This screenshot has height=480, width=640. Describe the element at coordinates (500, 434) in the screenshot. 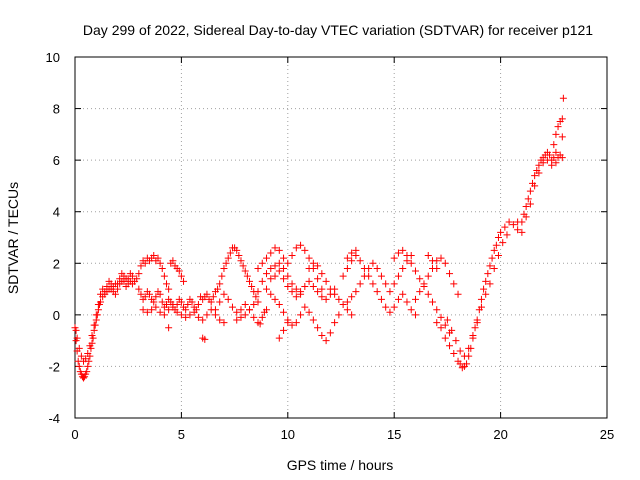

I see `x-tick-label: 20` at that location.